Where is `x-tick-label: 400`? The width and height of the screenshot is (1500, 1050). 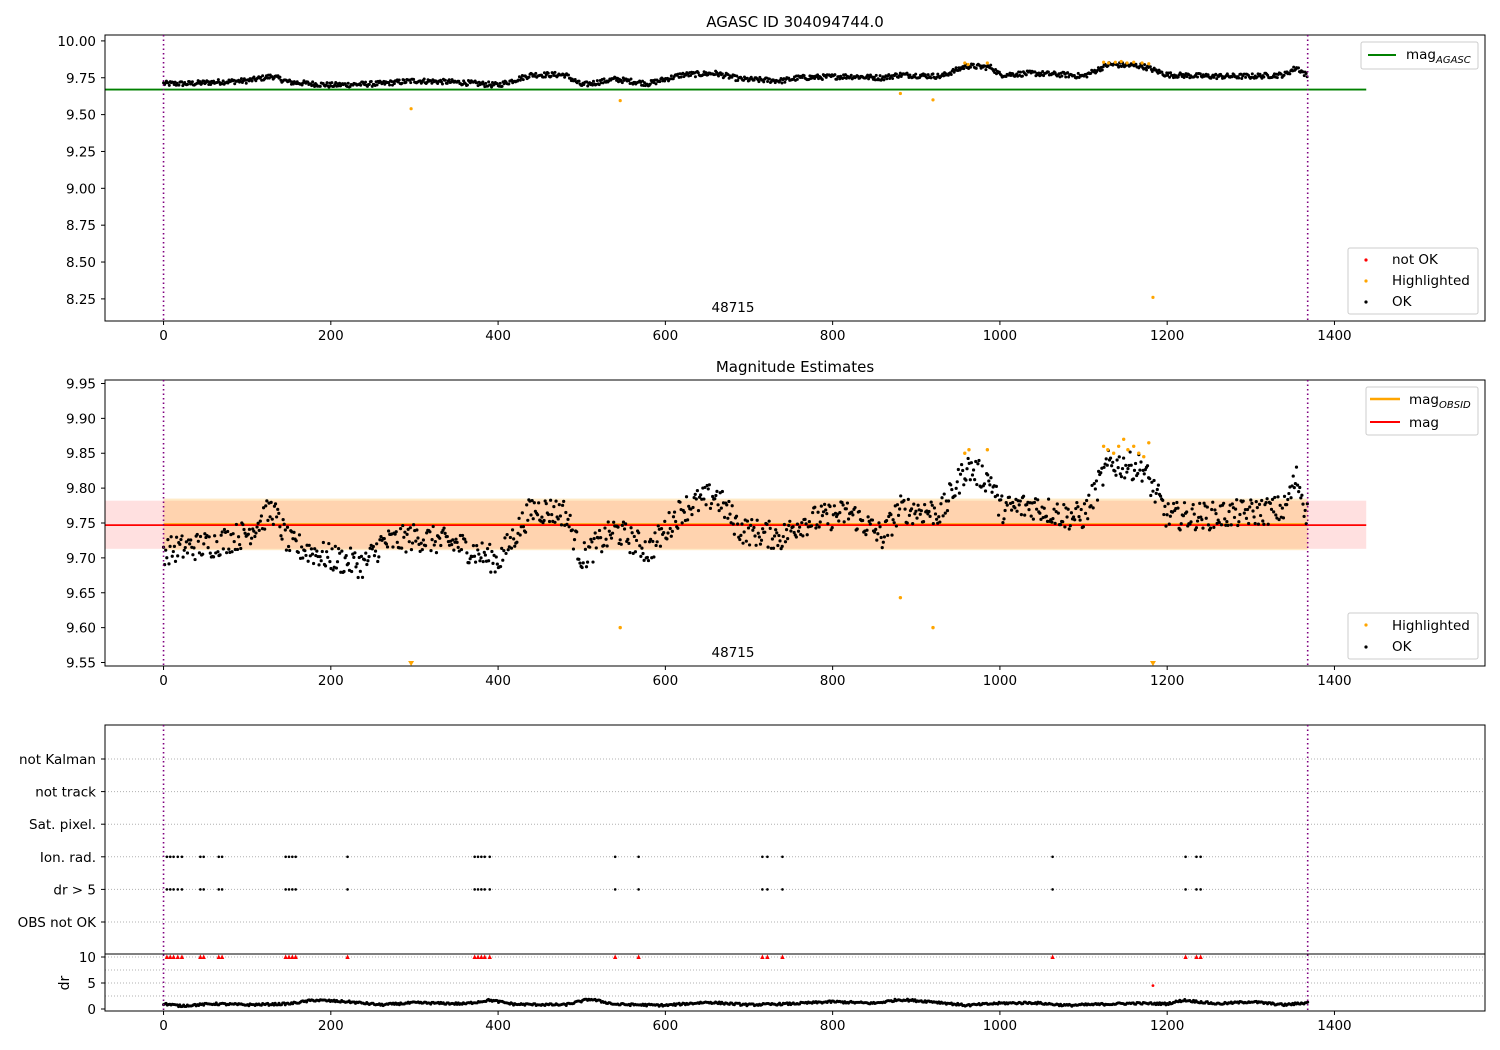 x-tick-label: 400 is located at coordinates (498, 336).